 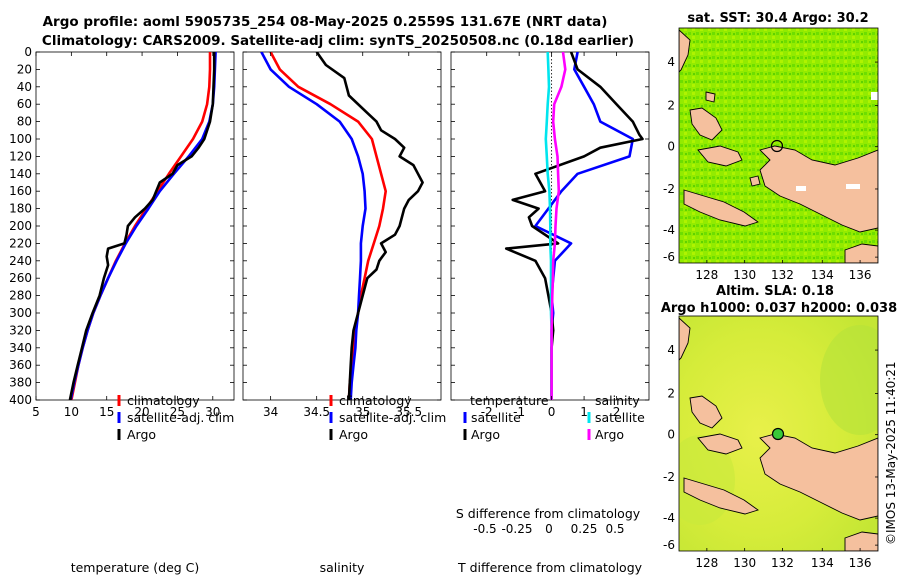 What do you see at coordinates (671, 435) in the screenshot?
I see `map-y-tick-label: 0` at bounding box center [671, 435].